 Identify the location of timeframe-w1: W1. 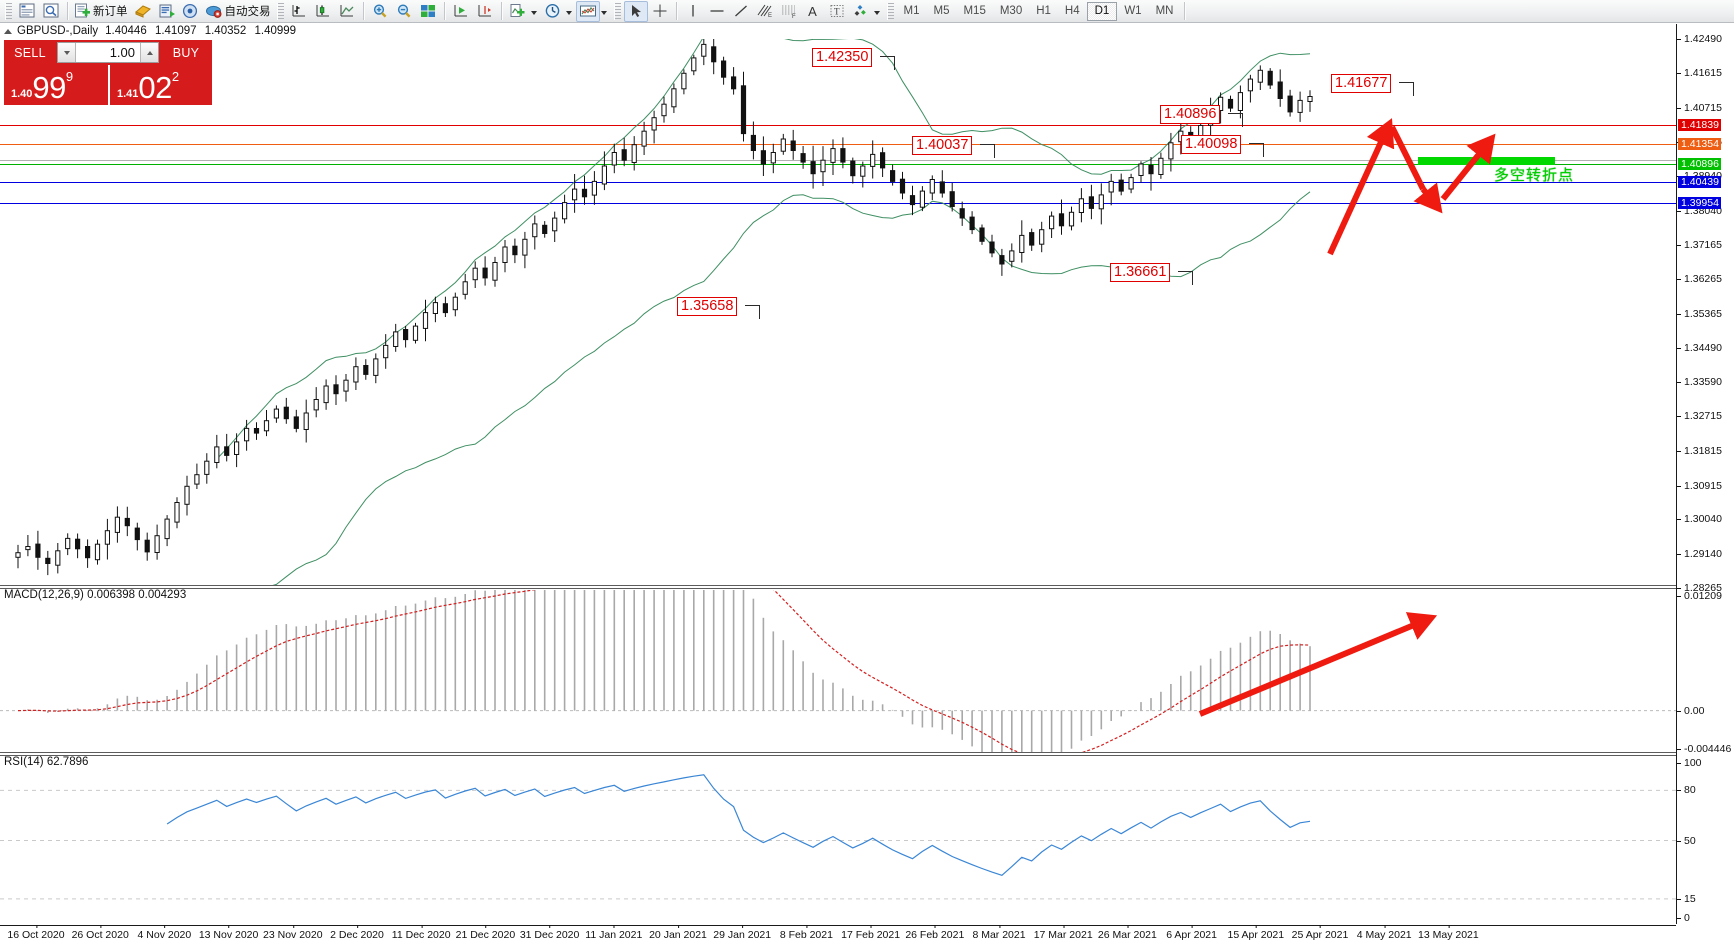
(1133, 11).